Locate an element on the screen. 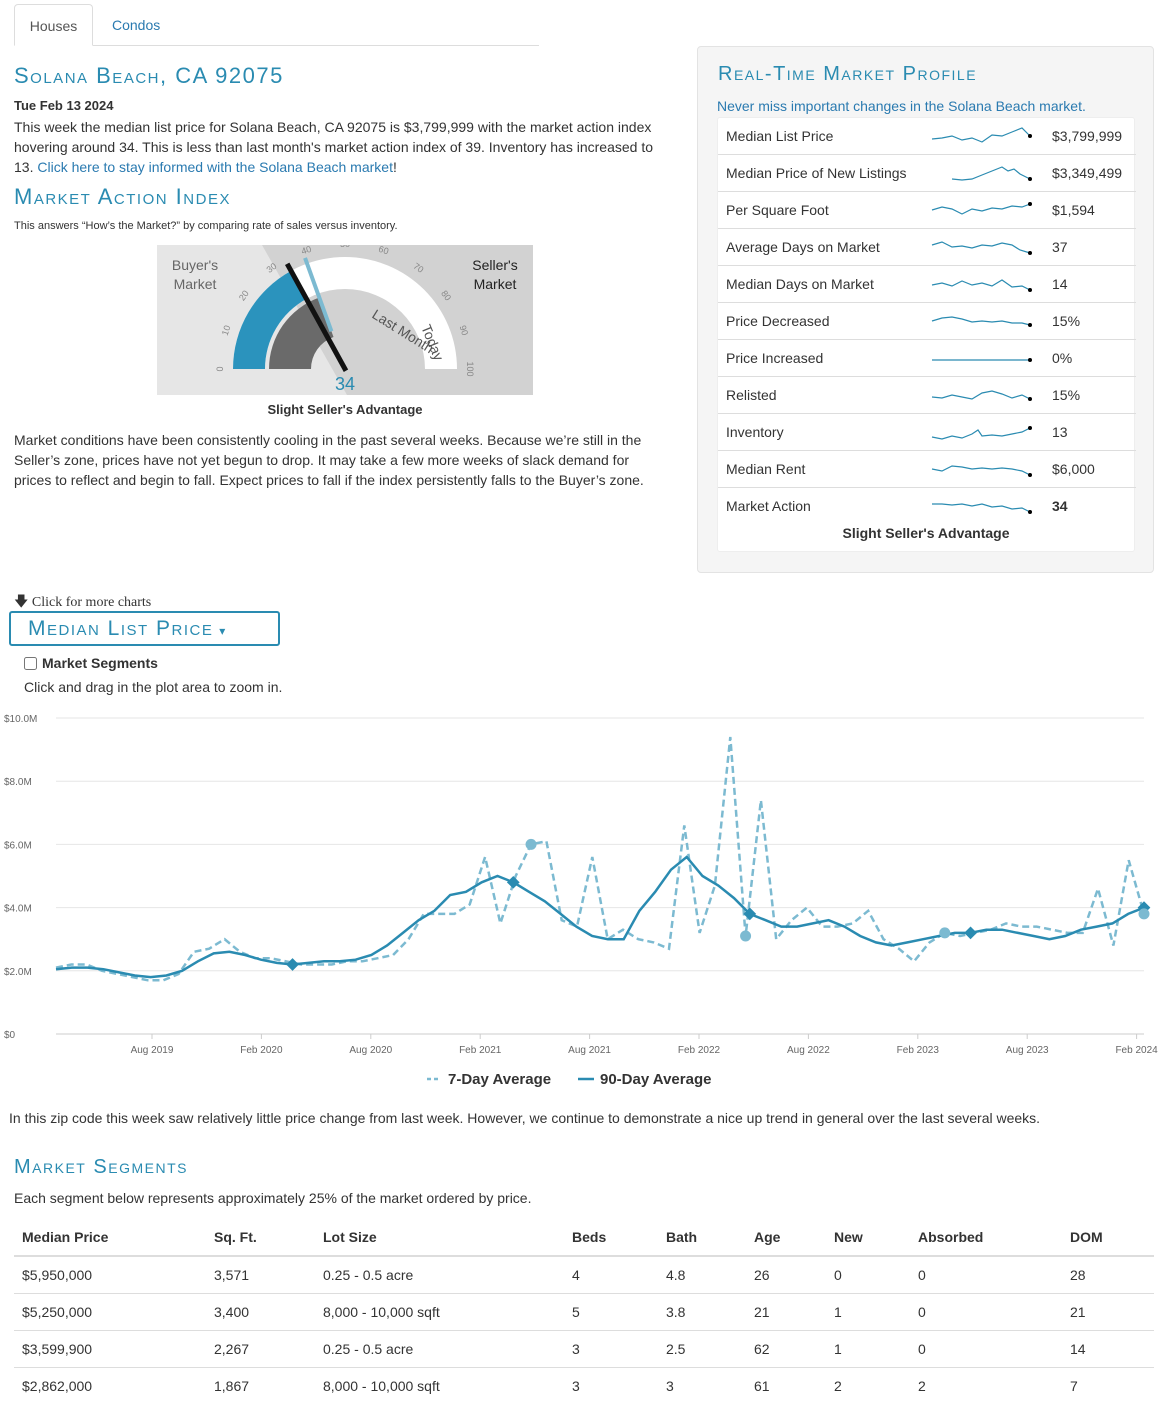 This screenshot has height=1404, width=1162. x-tick-label: Feb 2024 is located at coordinates (1136, 1050).